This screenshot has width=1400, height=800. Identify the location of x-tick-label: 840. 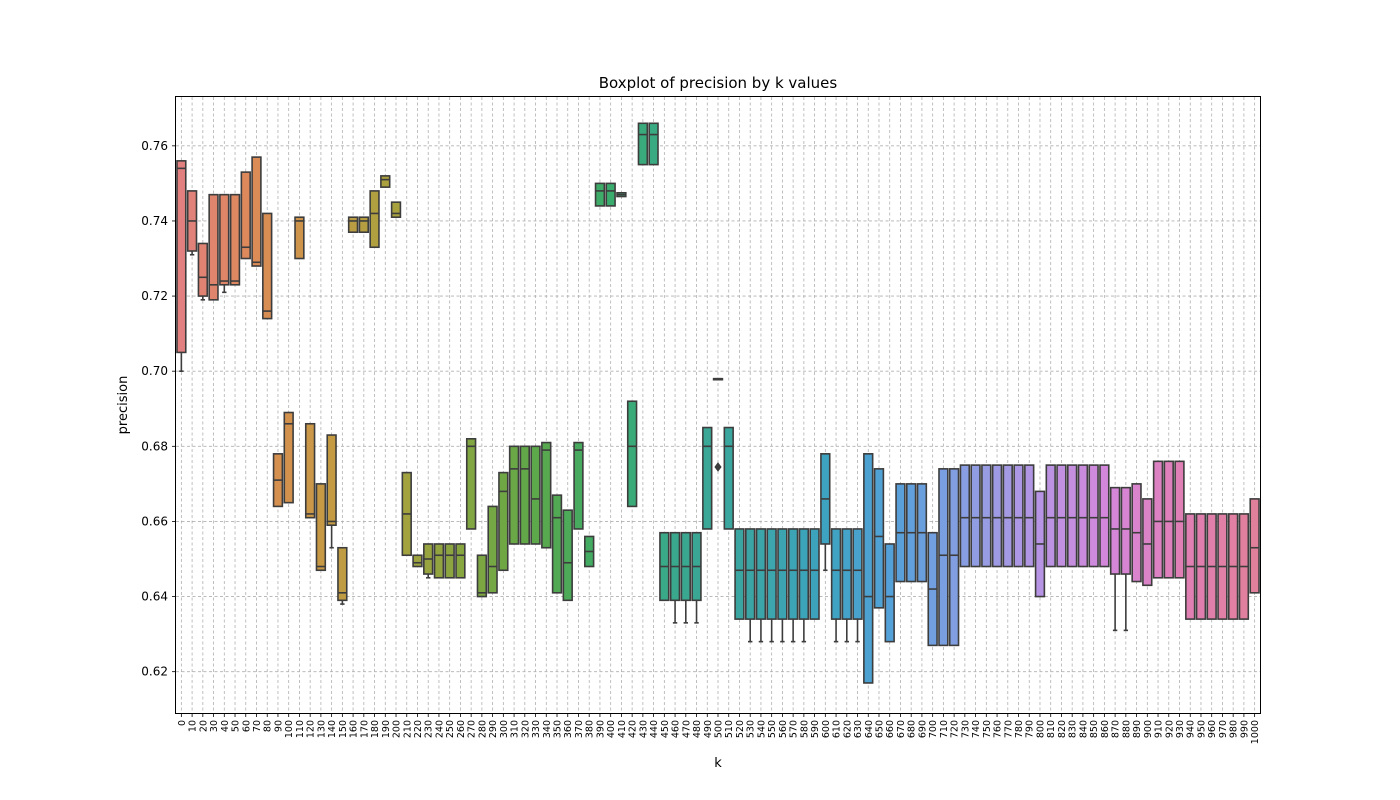
(1083, 729).